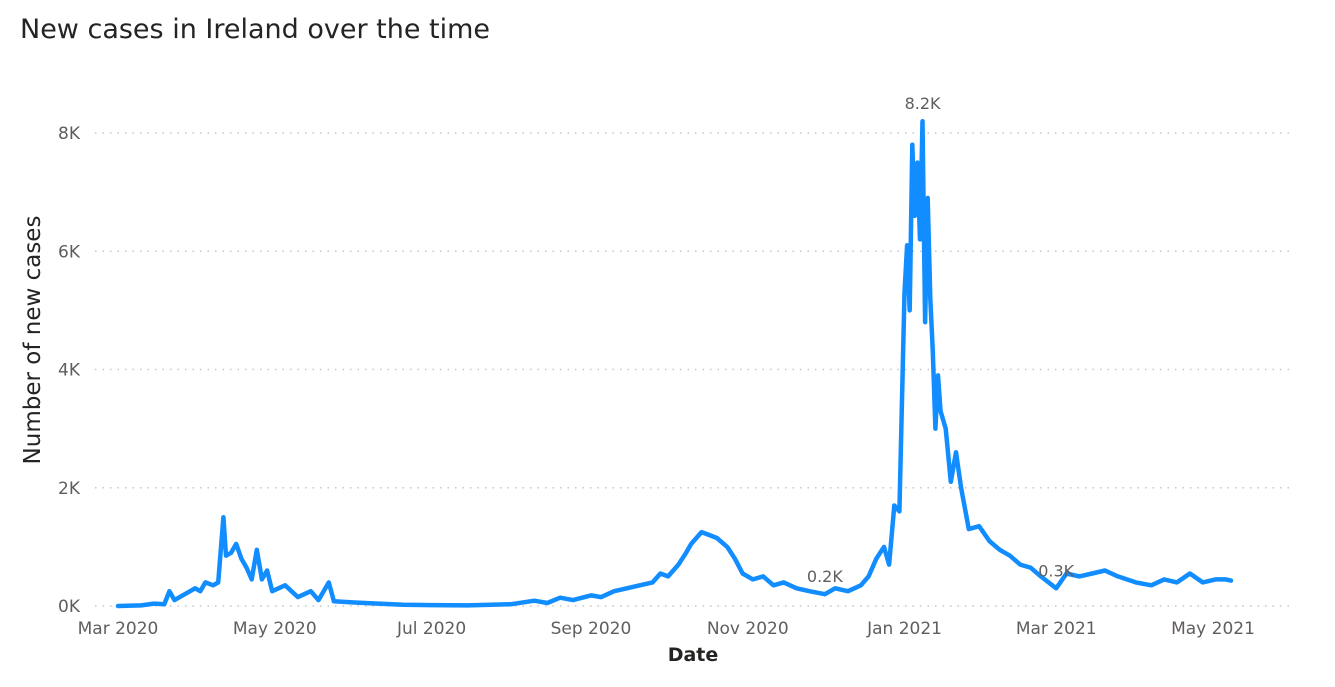 Image resolution: width=1335 pixels, height=687 pixels. I want to click on x-tick-label: May 2020, so click(275, 629).